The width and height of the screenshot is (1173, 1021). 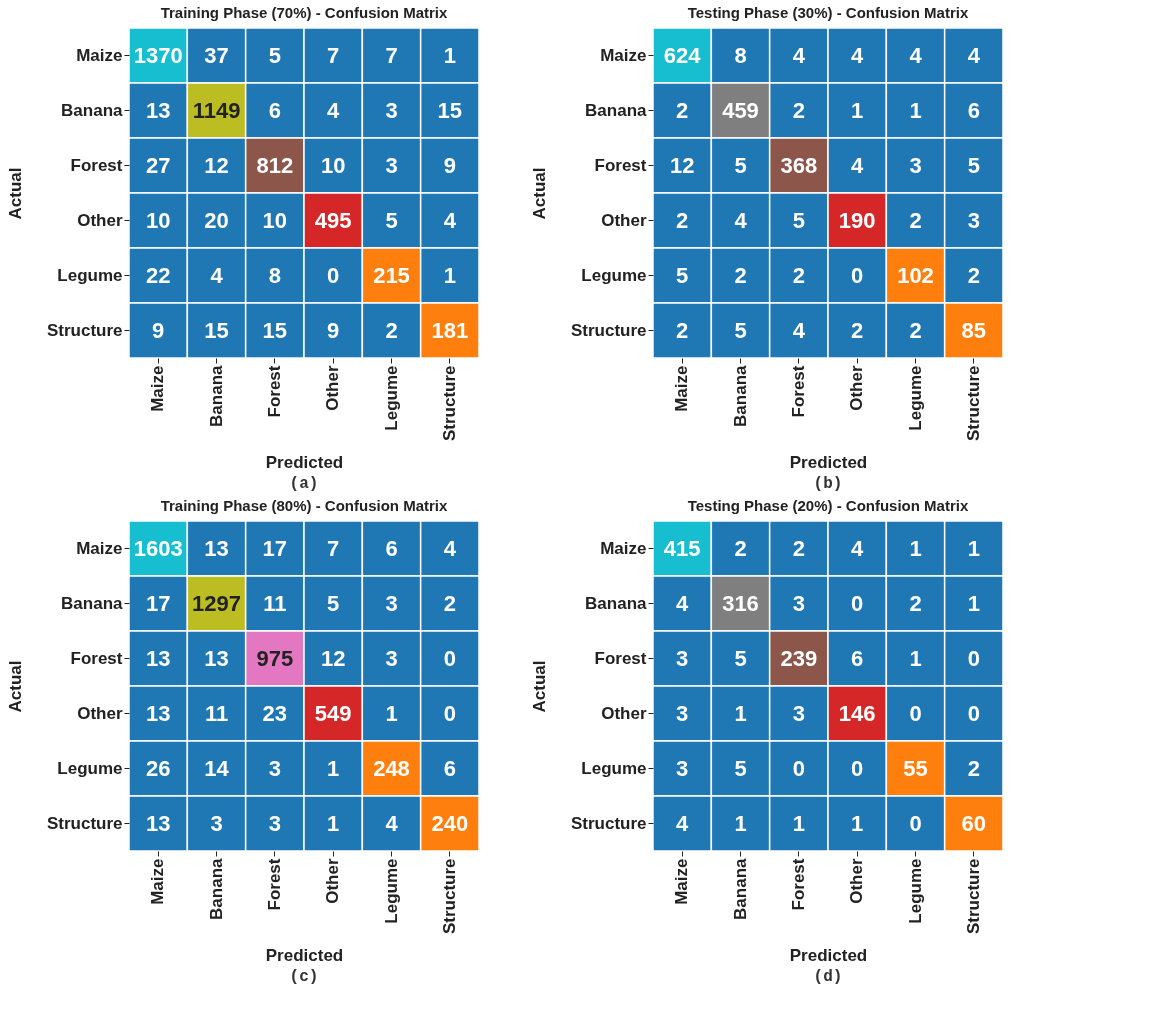 I want to click on data-label: 27, so click(x=158, y=165).